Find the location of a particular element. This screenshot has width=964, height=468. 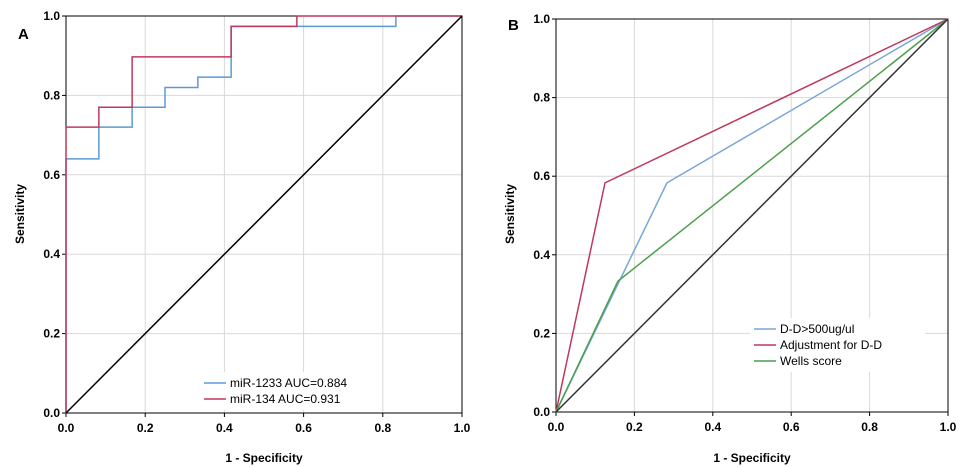

panel-b-x-axis-label: 1 - Specificity is located at coordinates (752, 458).